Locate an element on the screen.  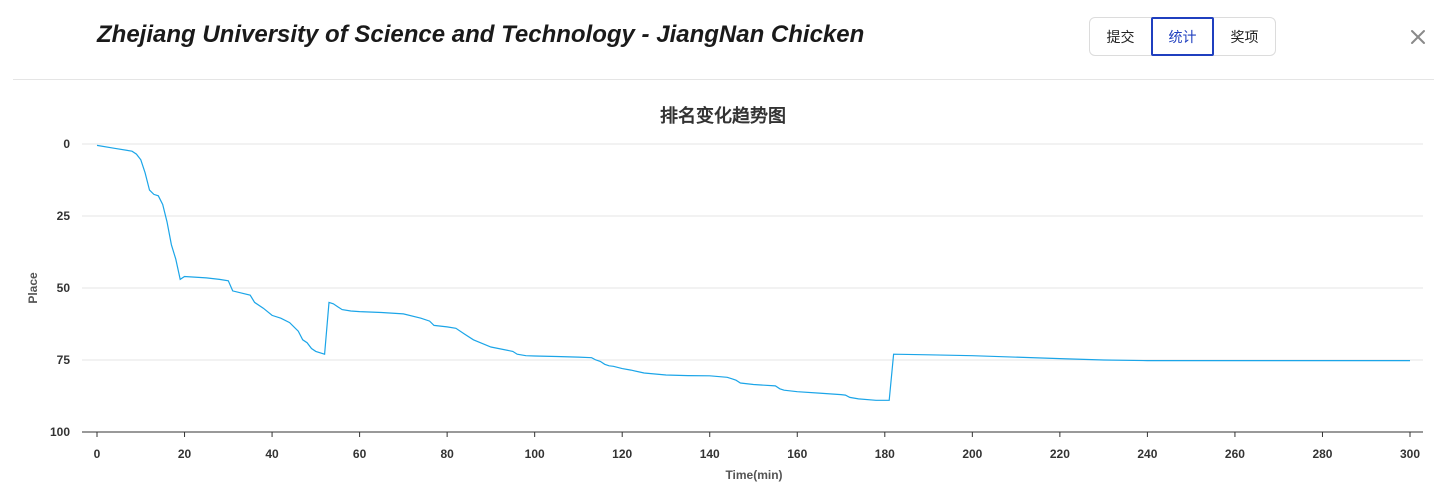
tab-submissions: 提交 is located at coordinates (1120, 37).